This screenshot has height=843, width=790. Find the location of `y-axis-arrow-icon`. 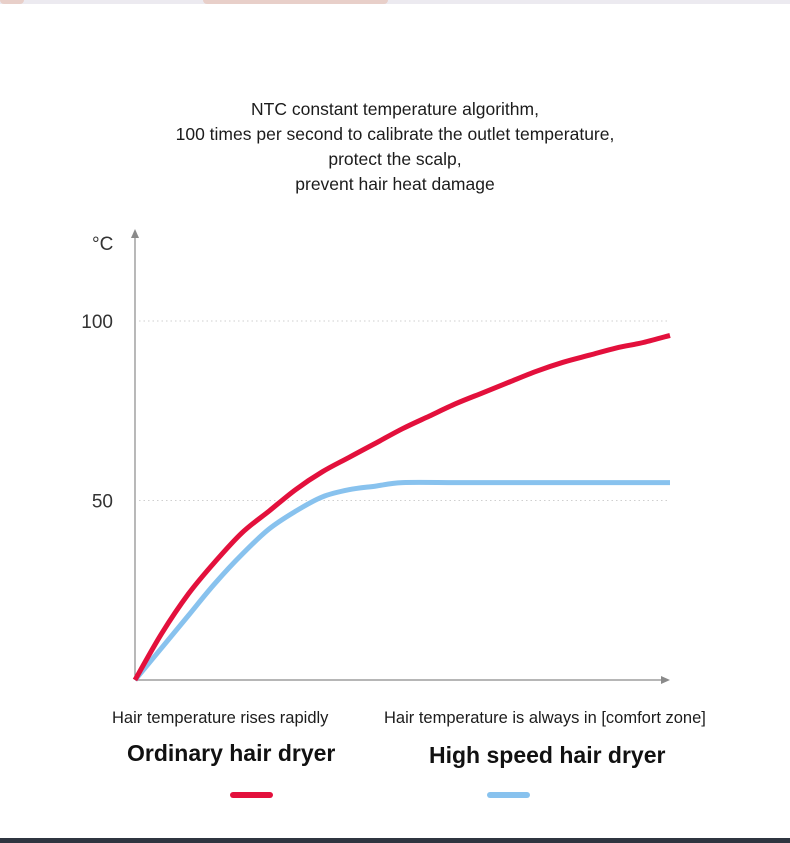

y-axis-arrow-icon is located at coordinates (135, 233).